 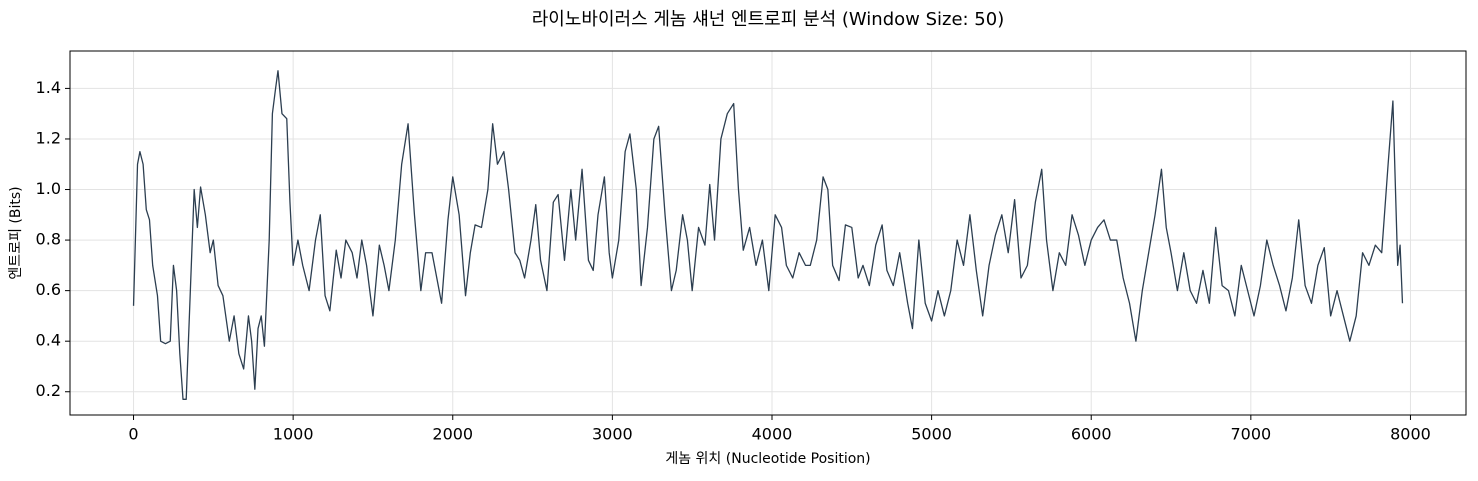 What do you see at coordinates (1410, 434) in the screenshot?
I see `x-tick-label: 8000` at bounding box center [1410, 434].